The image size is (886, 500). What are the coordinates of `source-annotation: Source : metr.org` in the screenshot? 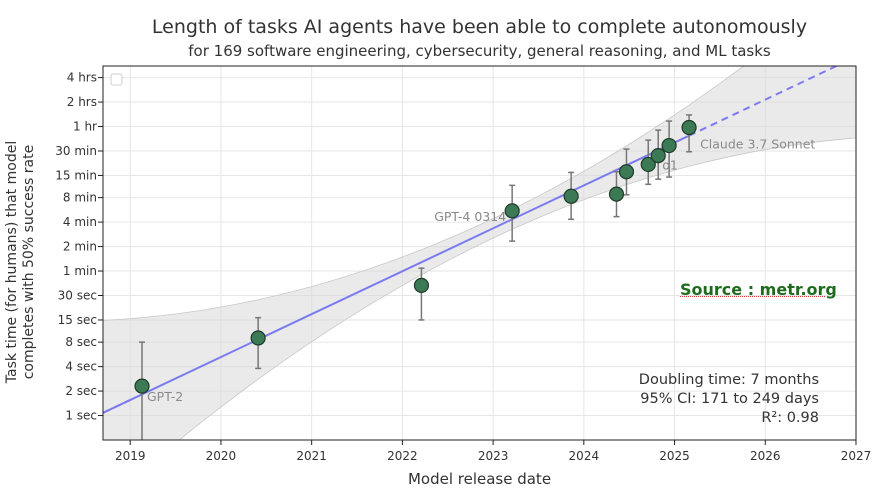 It's located at (758, 289).